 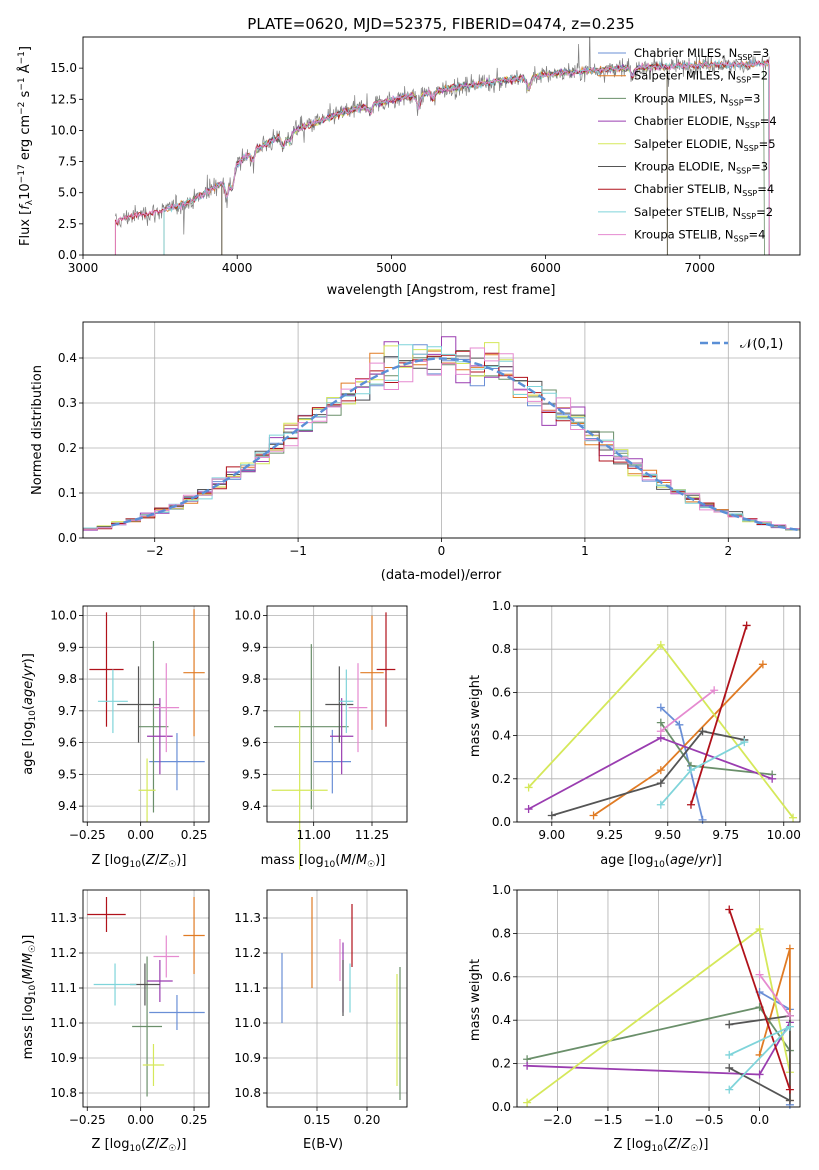 I want to click on p6-x-label: Z [log10(Z/Z☉)], so click(x=139, y=1145).